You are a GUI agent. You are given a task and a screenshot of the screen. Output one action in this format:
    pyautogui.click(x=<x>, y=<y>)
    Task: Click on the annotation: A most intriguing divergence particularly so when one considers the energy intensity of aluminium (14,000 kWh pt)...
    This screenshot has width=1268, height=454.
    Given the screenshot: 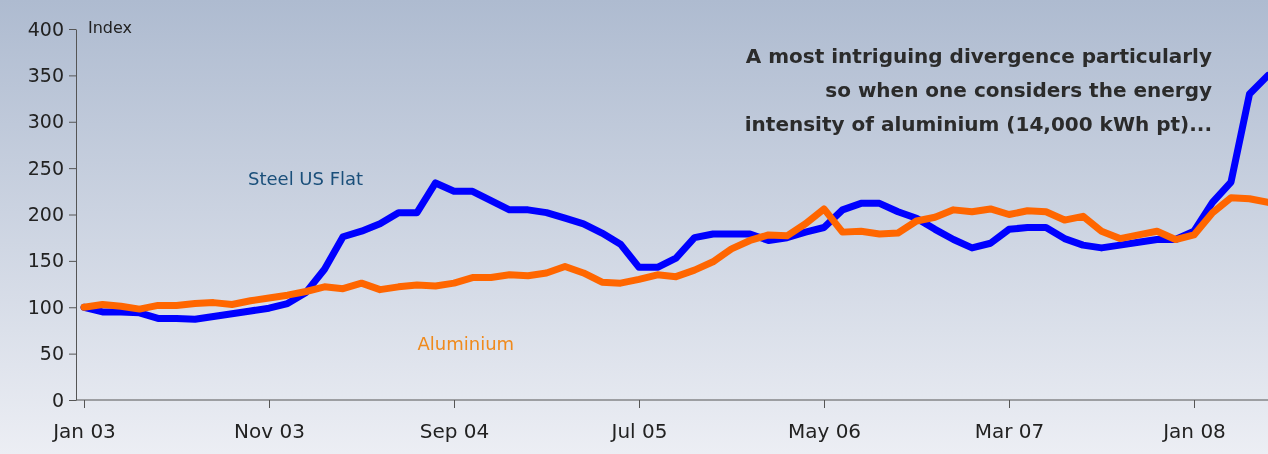 What is the action you would take?
    pyautogui.click(x=978, y=90)
    